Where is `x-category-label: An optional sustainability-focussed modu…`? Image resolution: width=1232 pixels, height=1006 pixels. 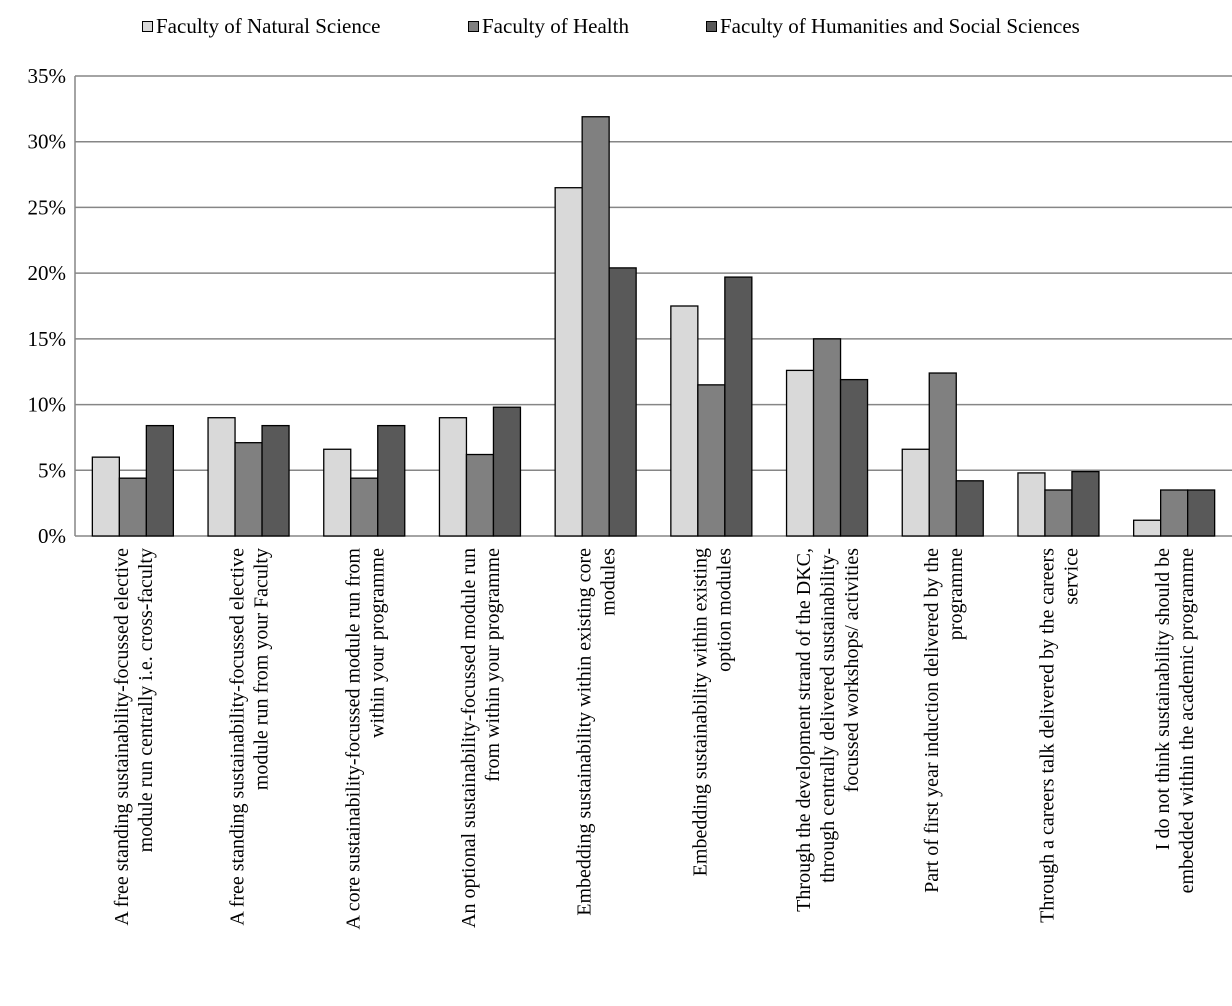
x-category-label: An optional sustainability-focussed modu… is located at coordinates (481, 738).